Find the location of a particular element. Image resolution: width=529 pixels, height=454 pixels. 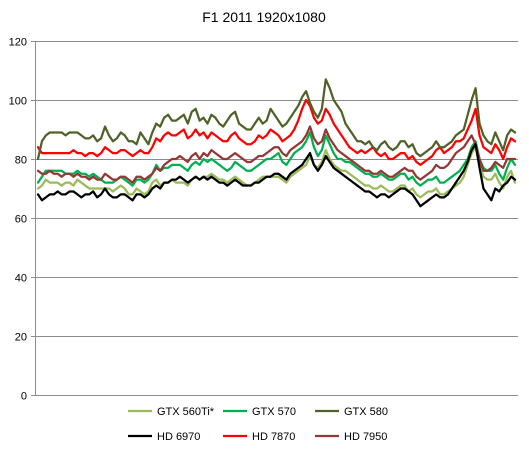

legend-label-hd-7870: HD 7870 is located at coordinates (273, 437).